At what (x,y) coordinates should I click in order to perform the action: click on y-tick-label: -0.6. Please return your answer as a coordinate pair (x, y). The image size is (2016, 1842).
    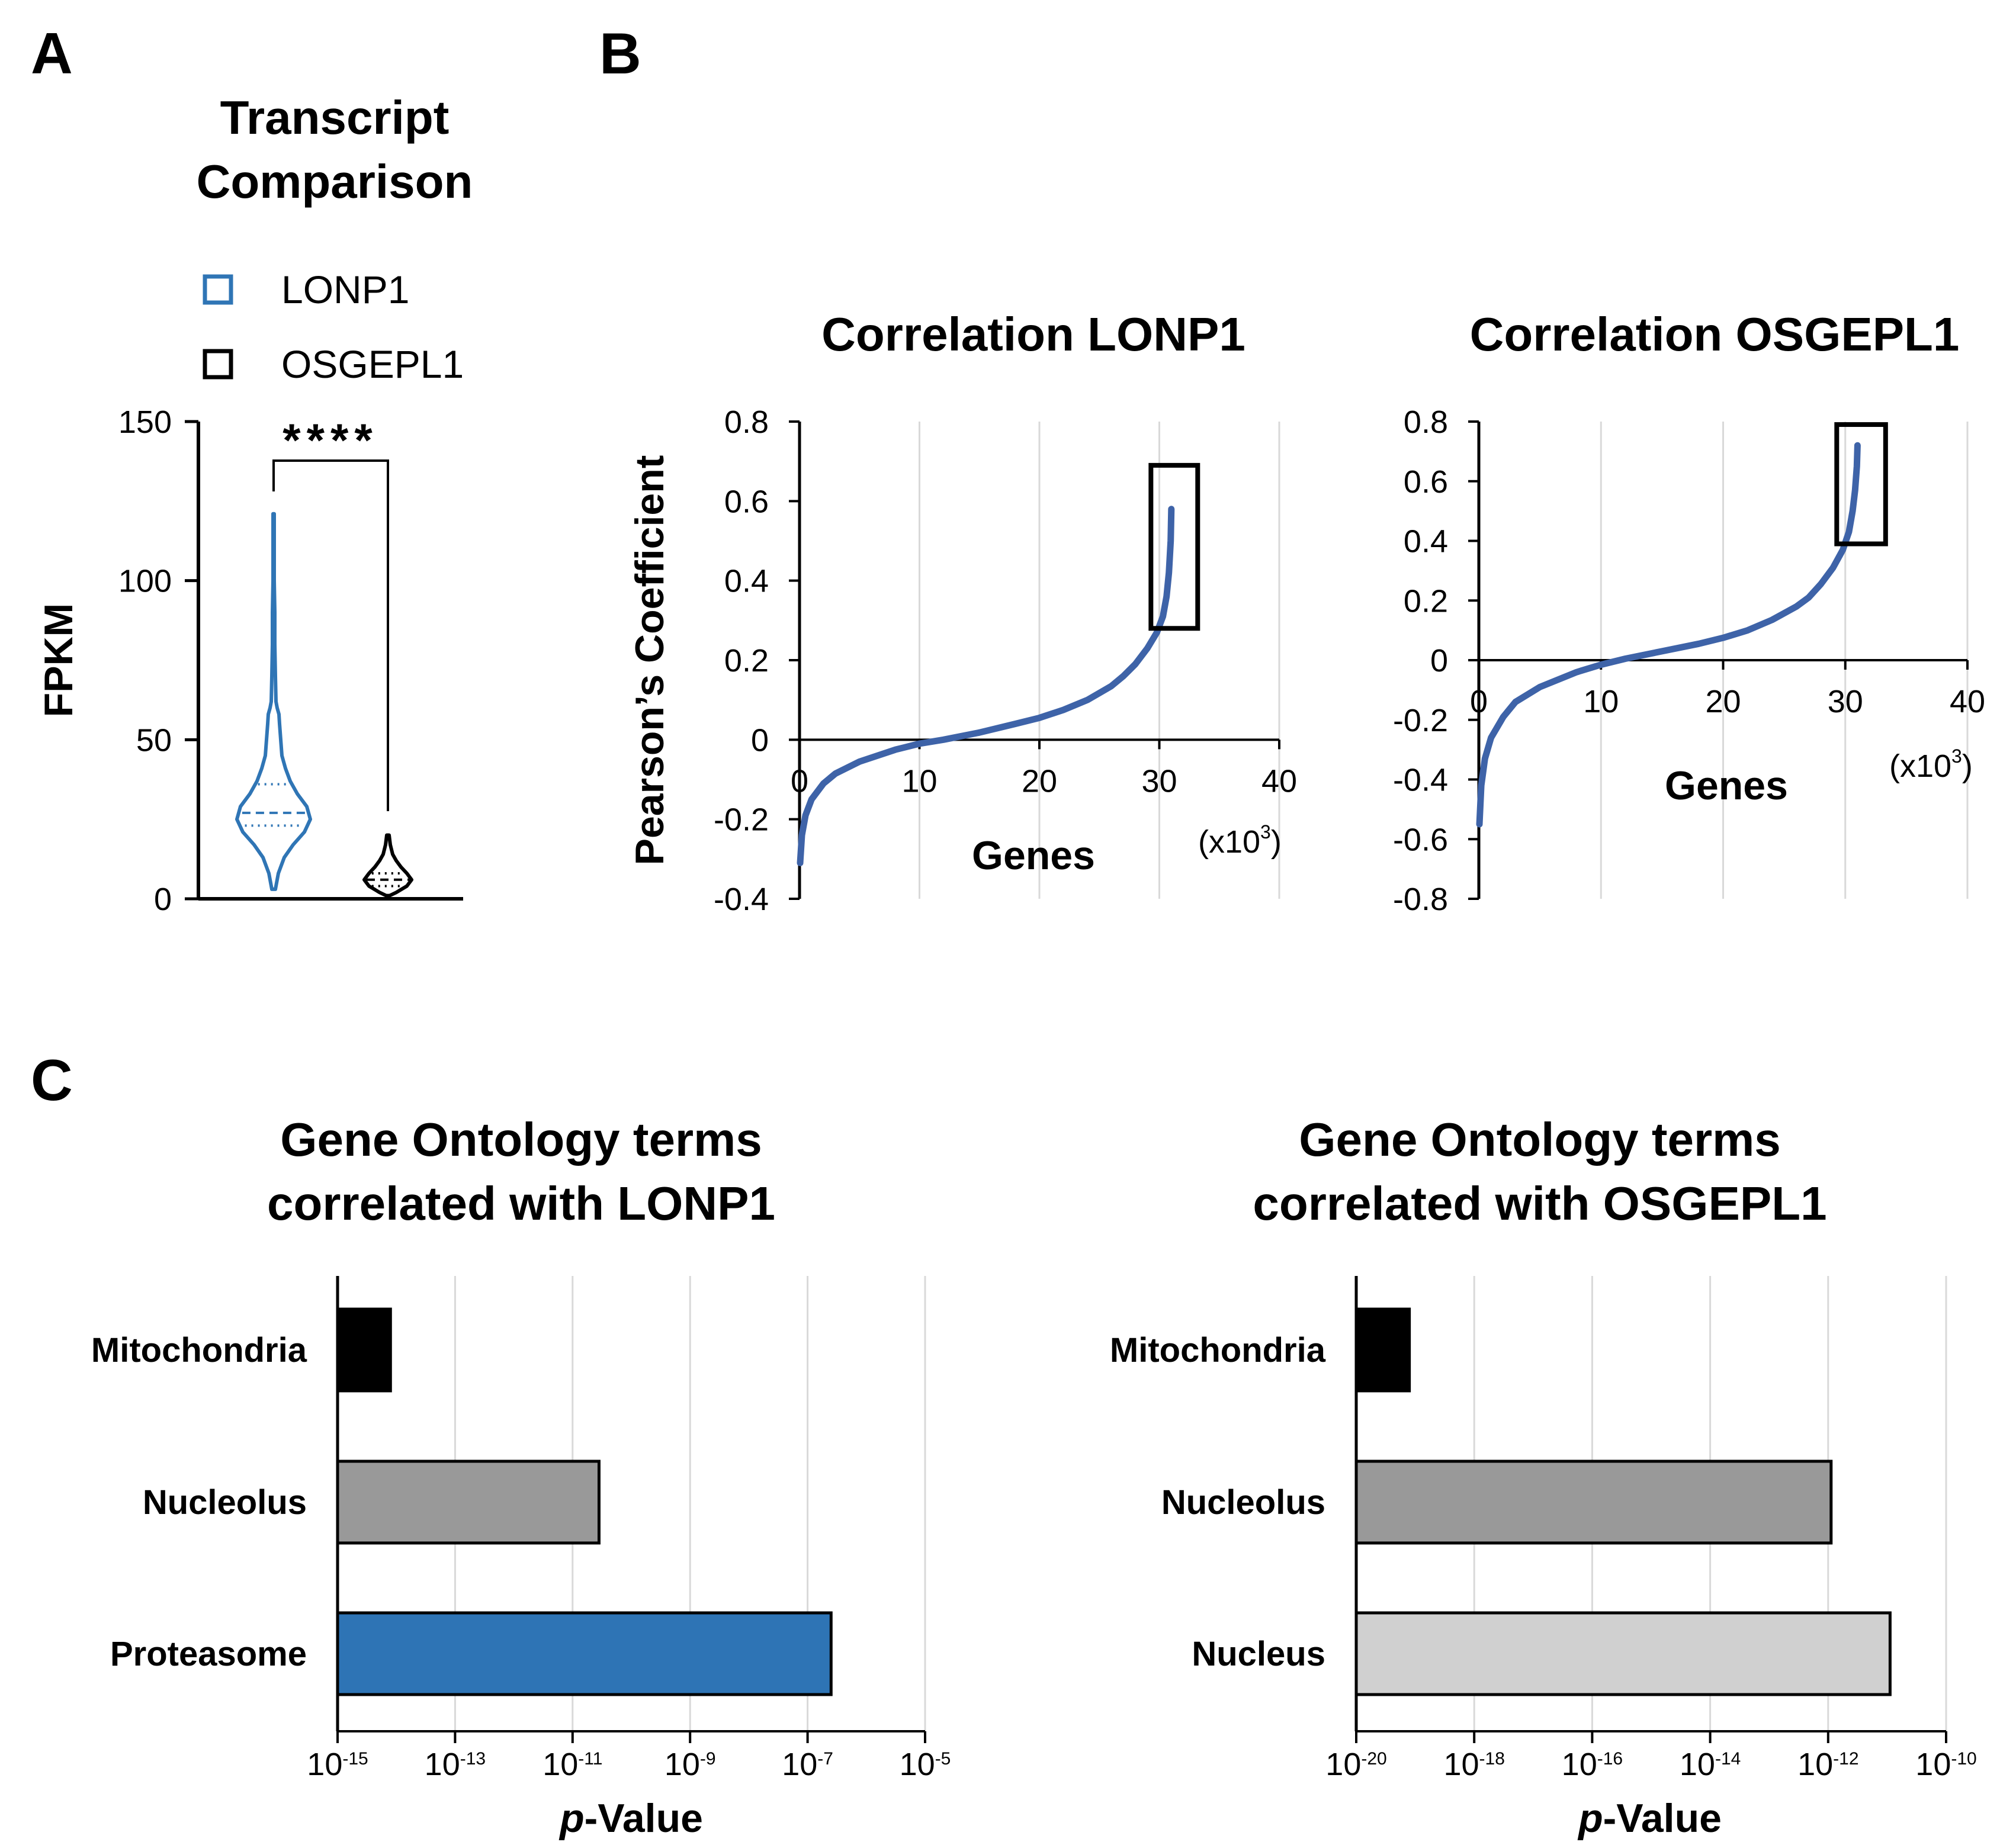
    Looking at the image, I should click on (1420, 839).